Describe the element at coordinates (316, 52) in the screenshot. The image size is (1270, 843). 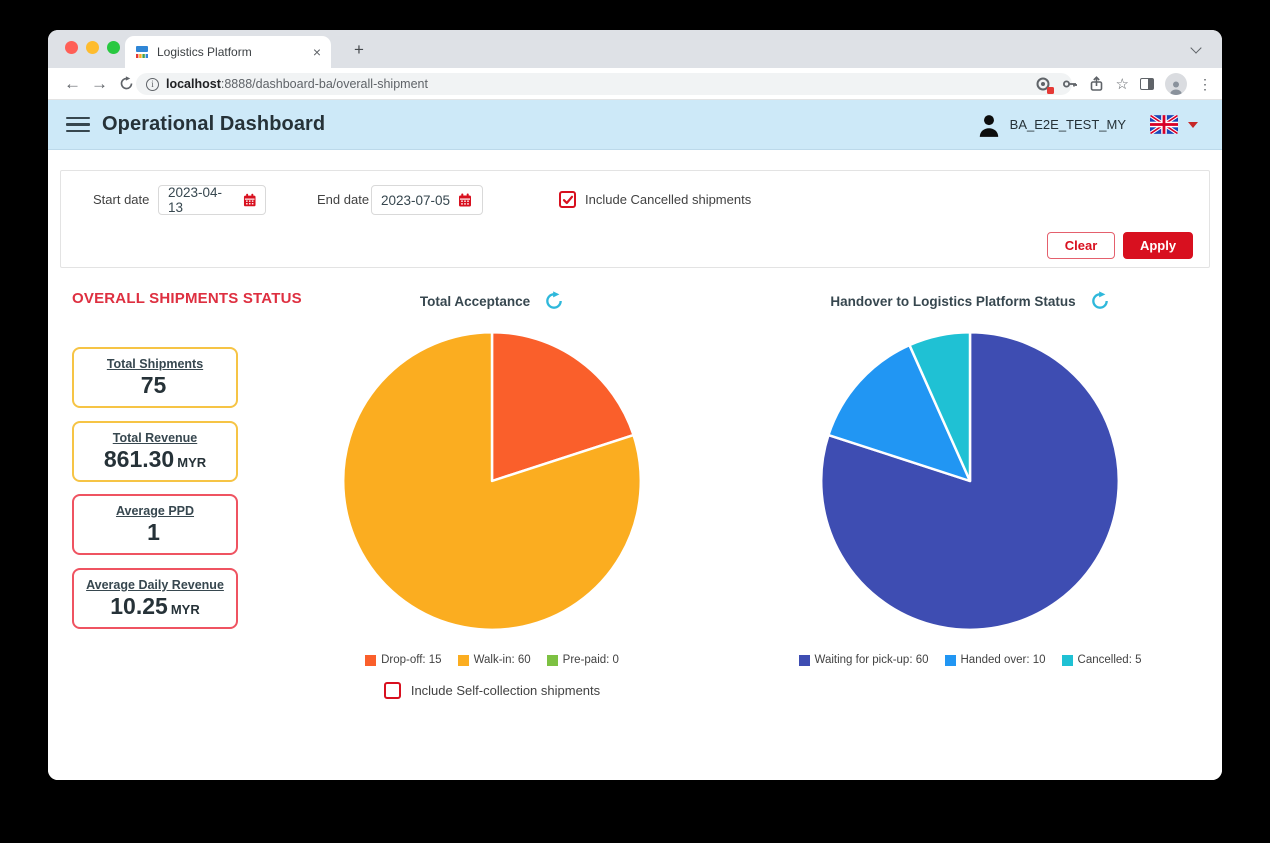
I see `tab-close-icon: ×` at that location.